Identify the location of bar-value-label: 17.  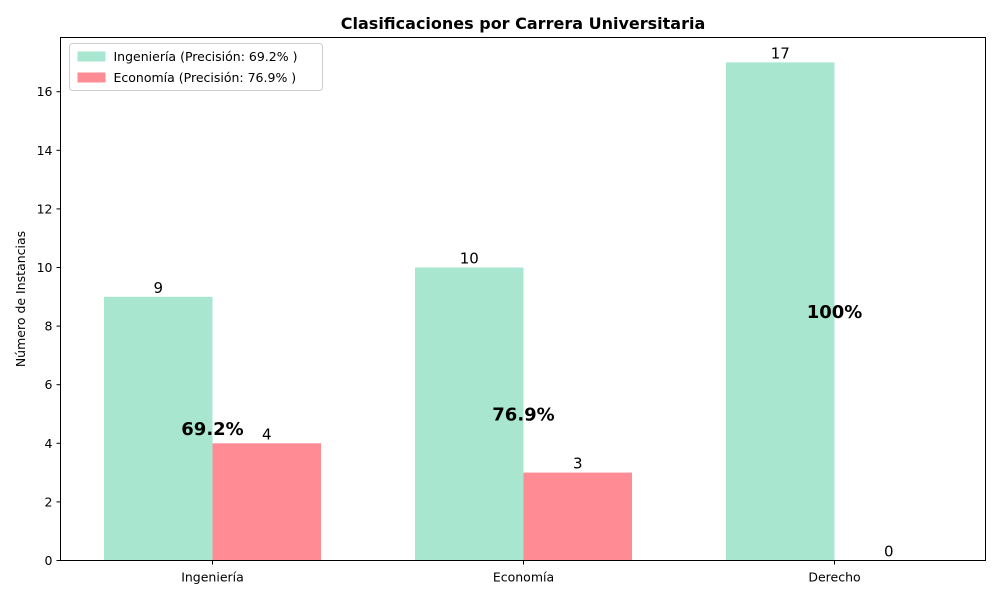
(780, 53).